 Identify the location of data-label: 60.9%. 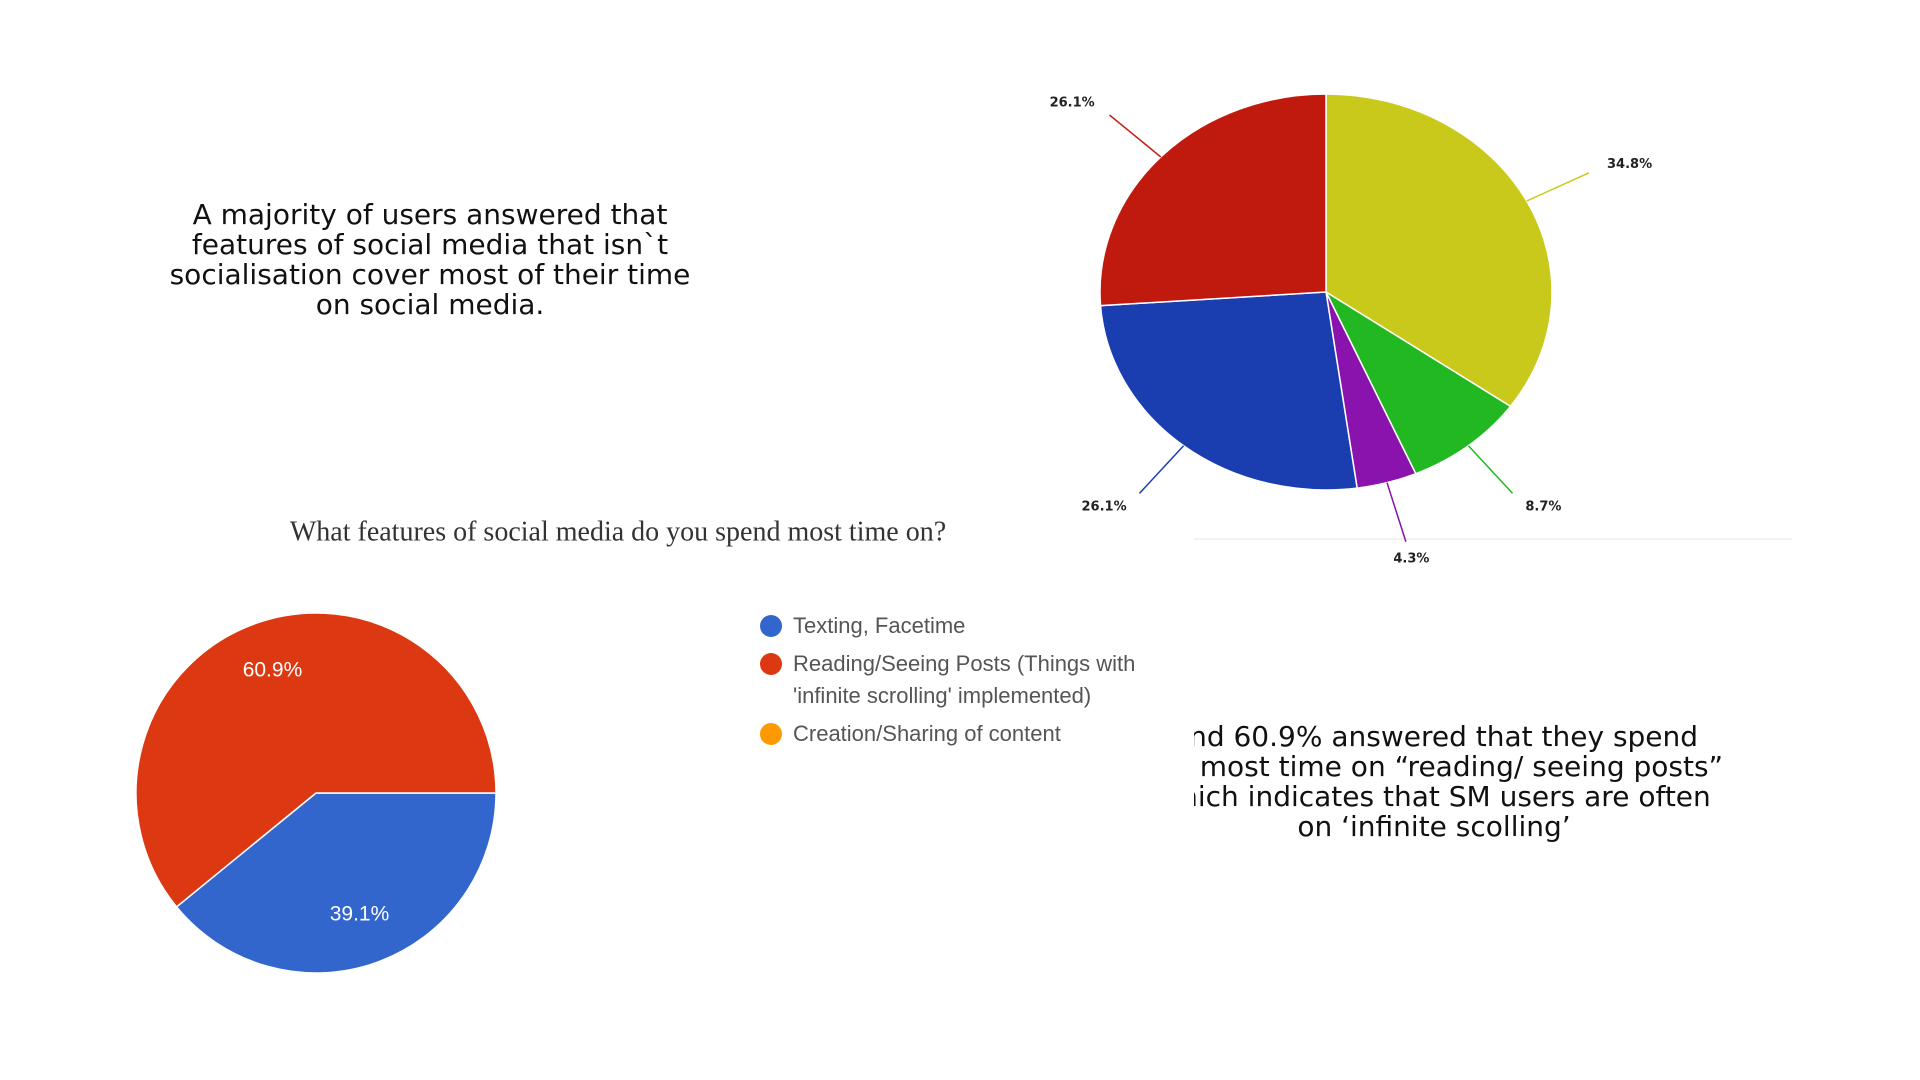
(273, 669).